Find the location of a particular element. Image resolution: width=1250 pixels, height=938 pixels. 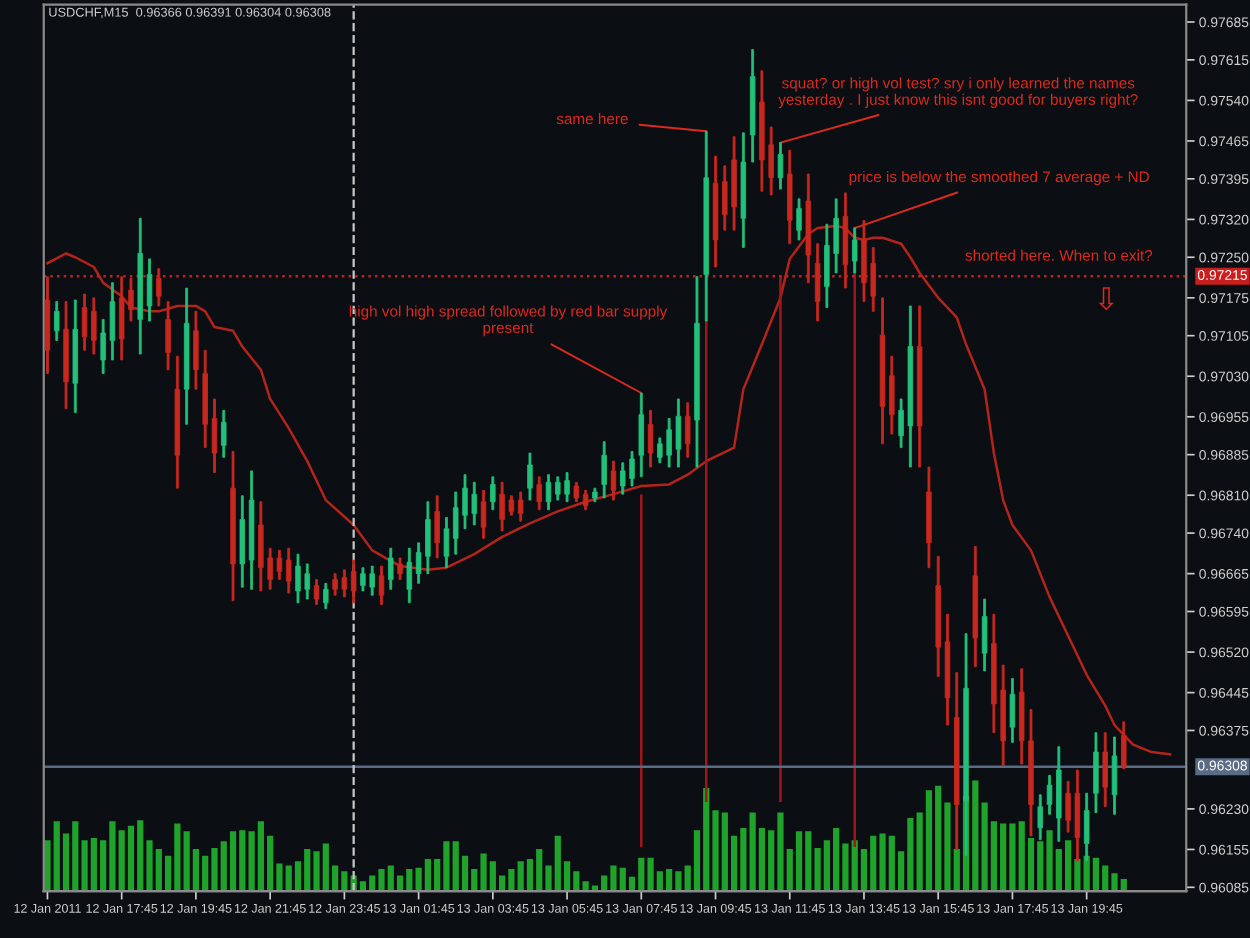

annotation: ⇩ is located at coordinates (1106, 299).